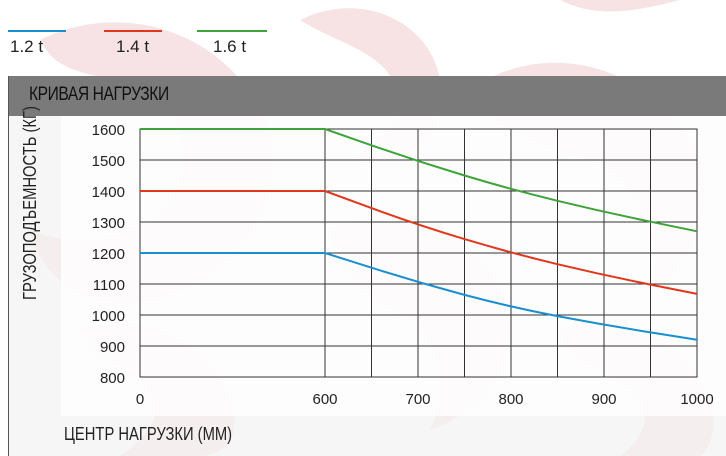  I want to click on x-tick-label: 900, so click(603, 399).